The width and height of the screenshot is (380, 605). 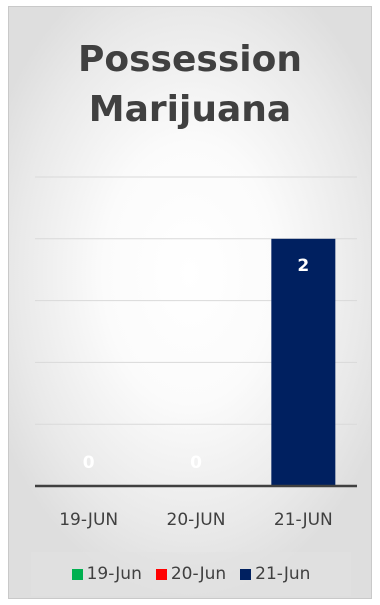 I want to click on legend-swatch-19-jun, so click(x=77, y=574).